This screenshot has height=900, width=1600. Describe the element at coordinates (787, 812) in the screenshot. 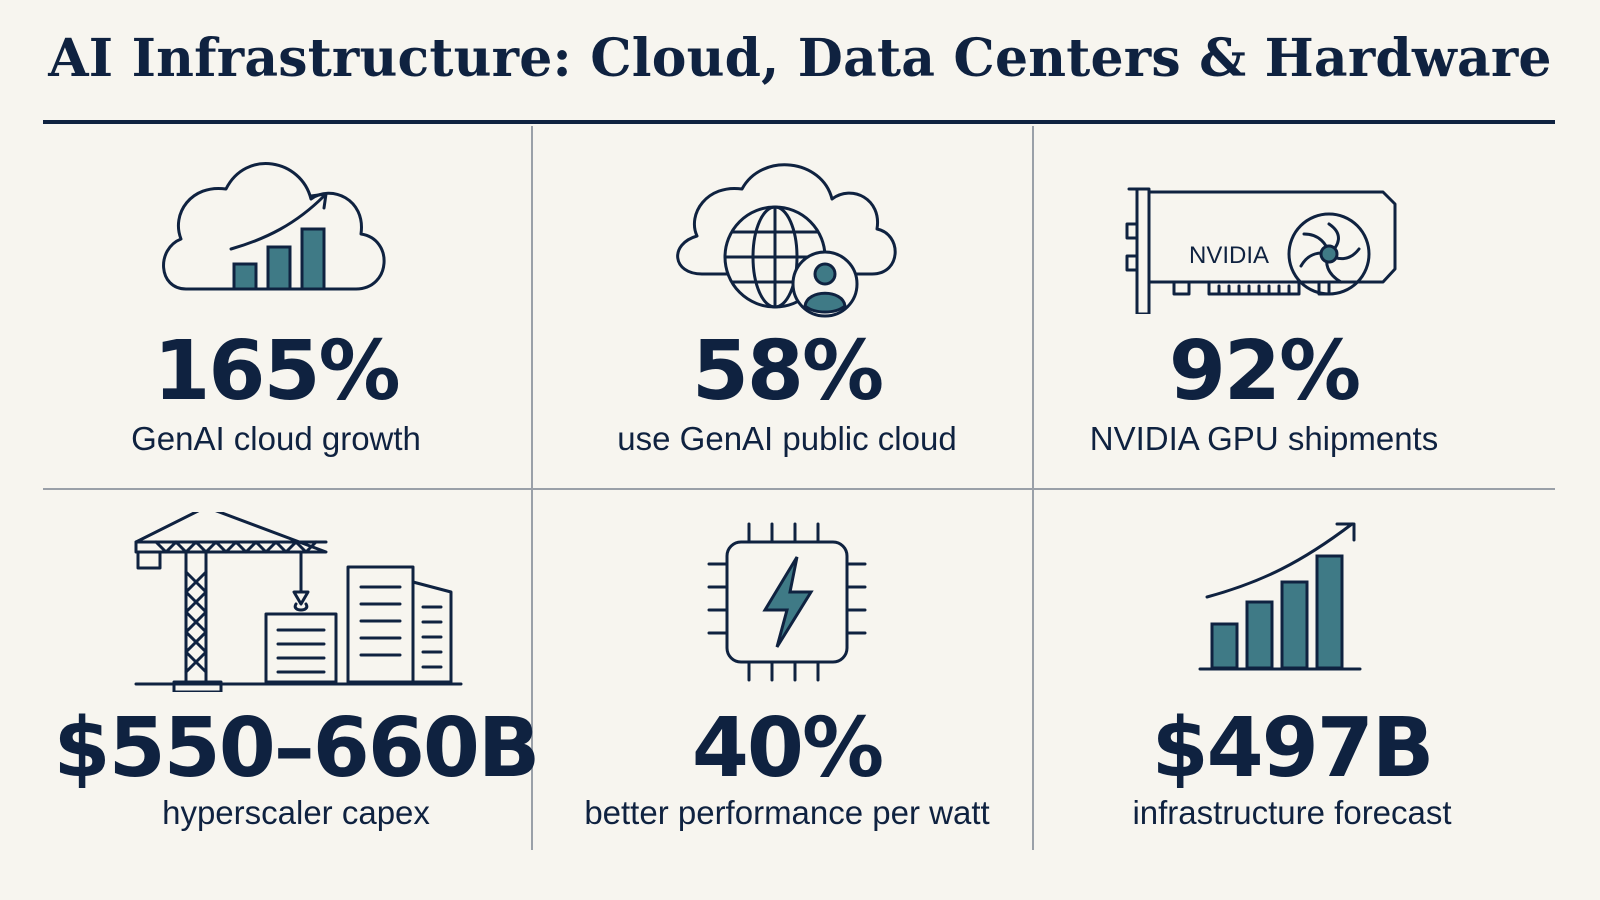

I see `stat-label: better performance per watt` at that location.